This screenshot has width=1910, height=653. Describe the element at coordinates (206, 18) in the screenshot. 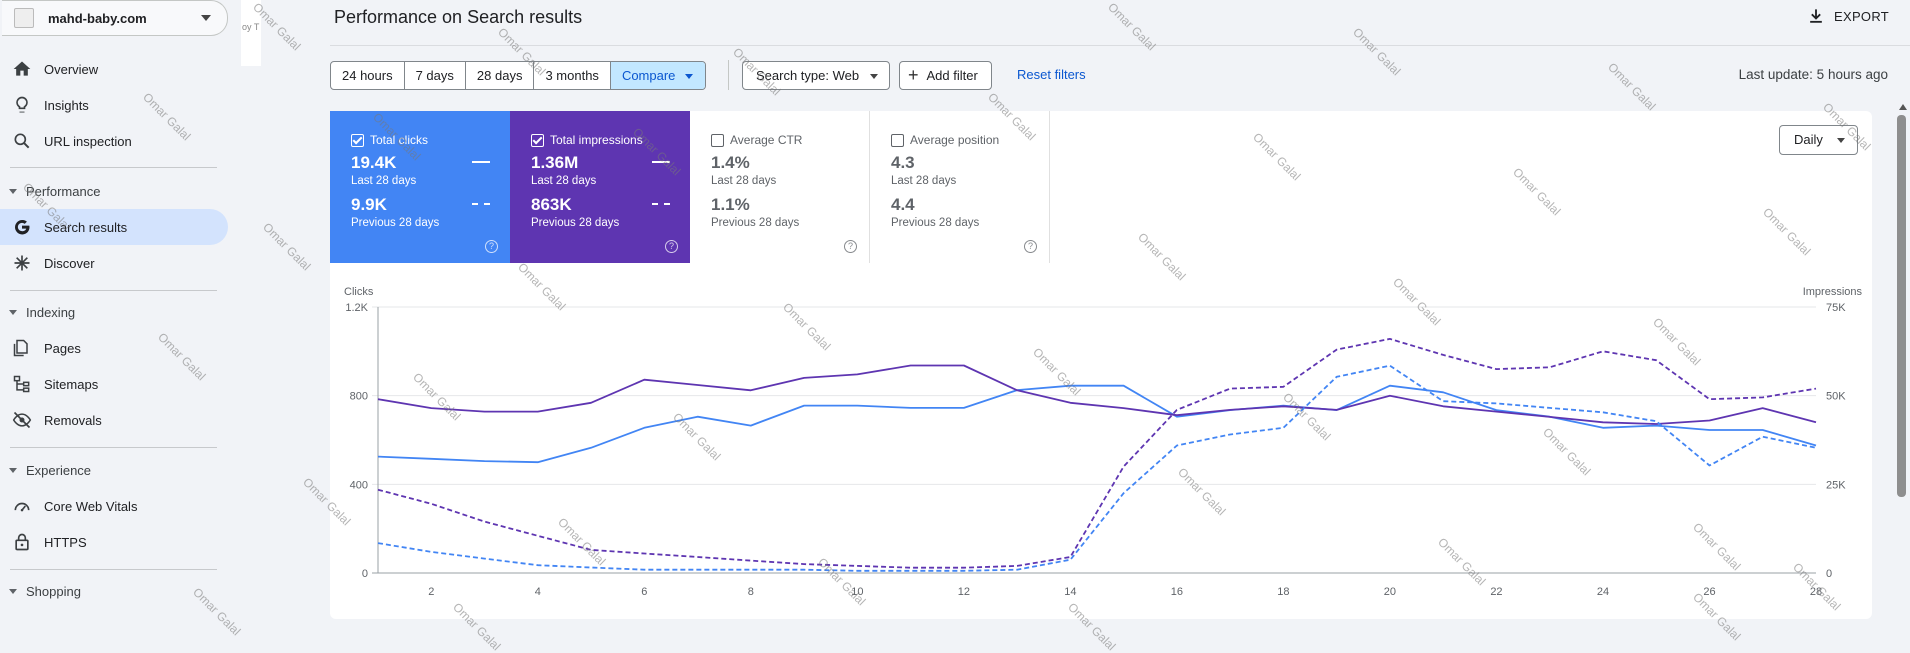

I see `chevron-down-icon` at that location.